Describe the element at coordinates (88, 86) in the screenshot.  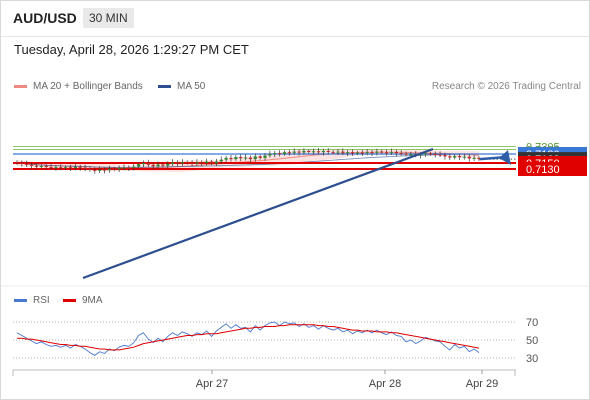
I see `ma20-label: MA 20 + Bollinger Bands` at that location.